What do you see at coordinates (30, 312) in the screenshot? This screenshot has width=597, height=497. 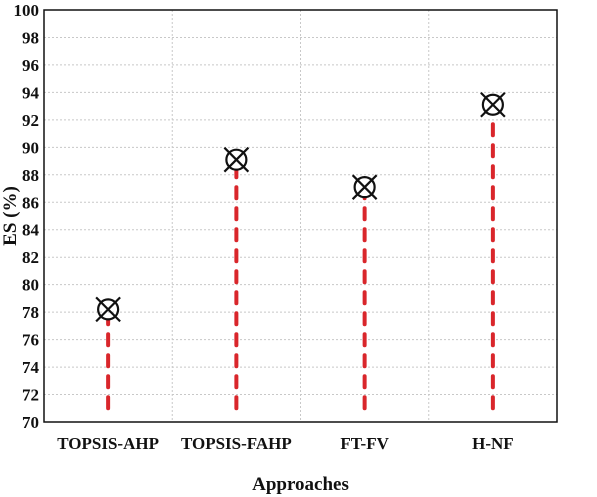 I see `y-tick-label: 78` at bounding box center [30, 312].